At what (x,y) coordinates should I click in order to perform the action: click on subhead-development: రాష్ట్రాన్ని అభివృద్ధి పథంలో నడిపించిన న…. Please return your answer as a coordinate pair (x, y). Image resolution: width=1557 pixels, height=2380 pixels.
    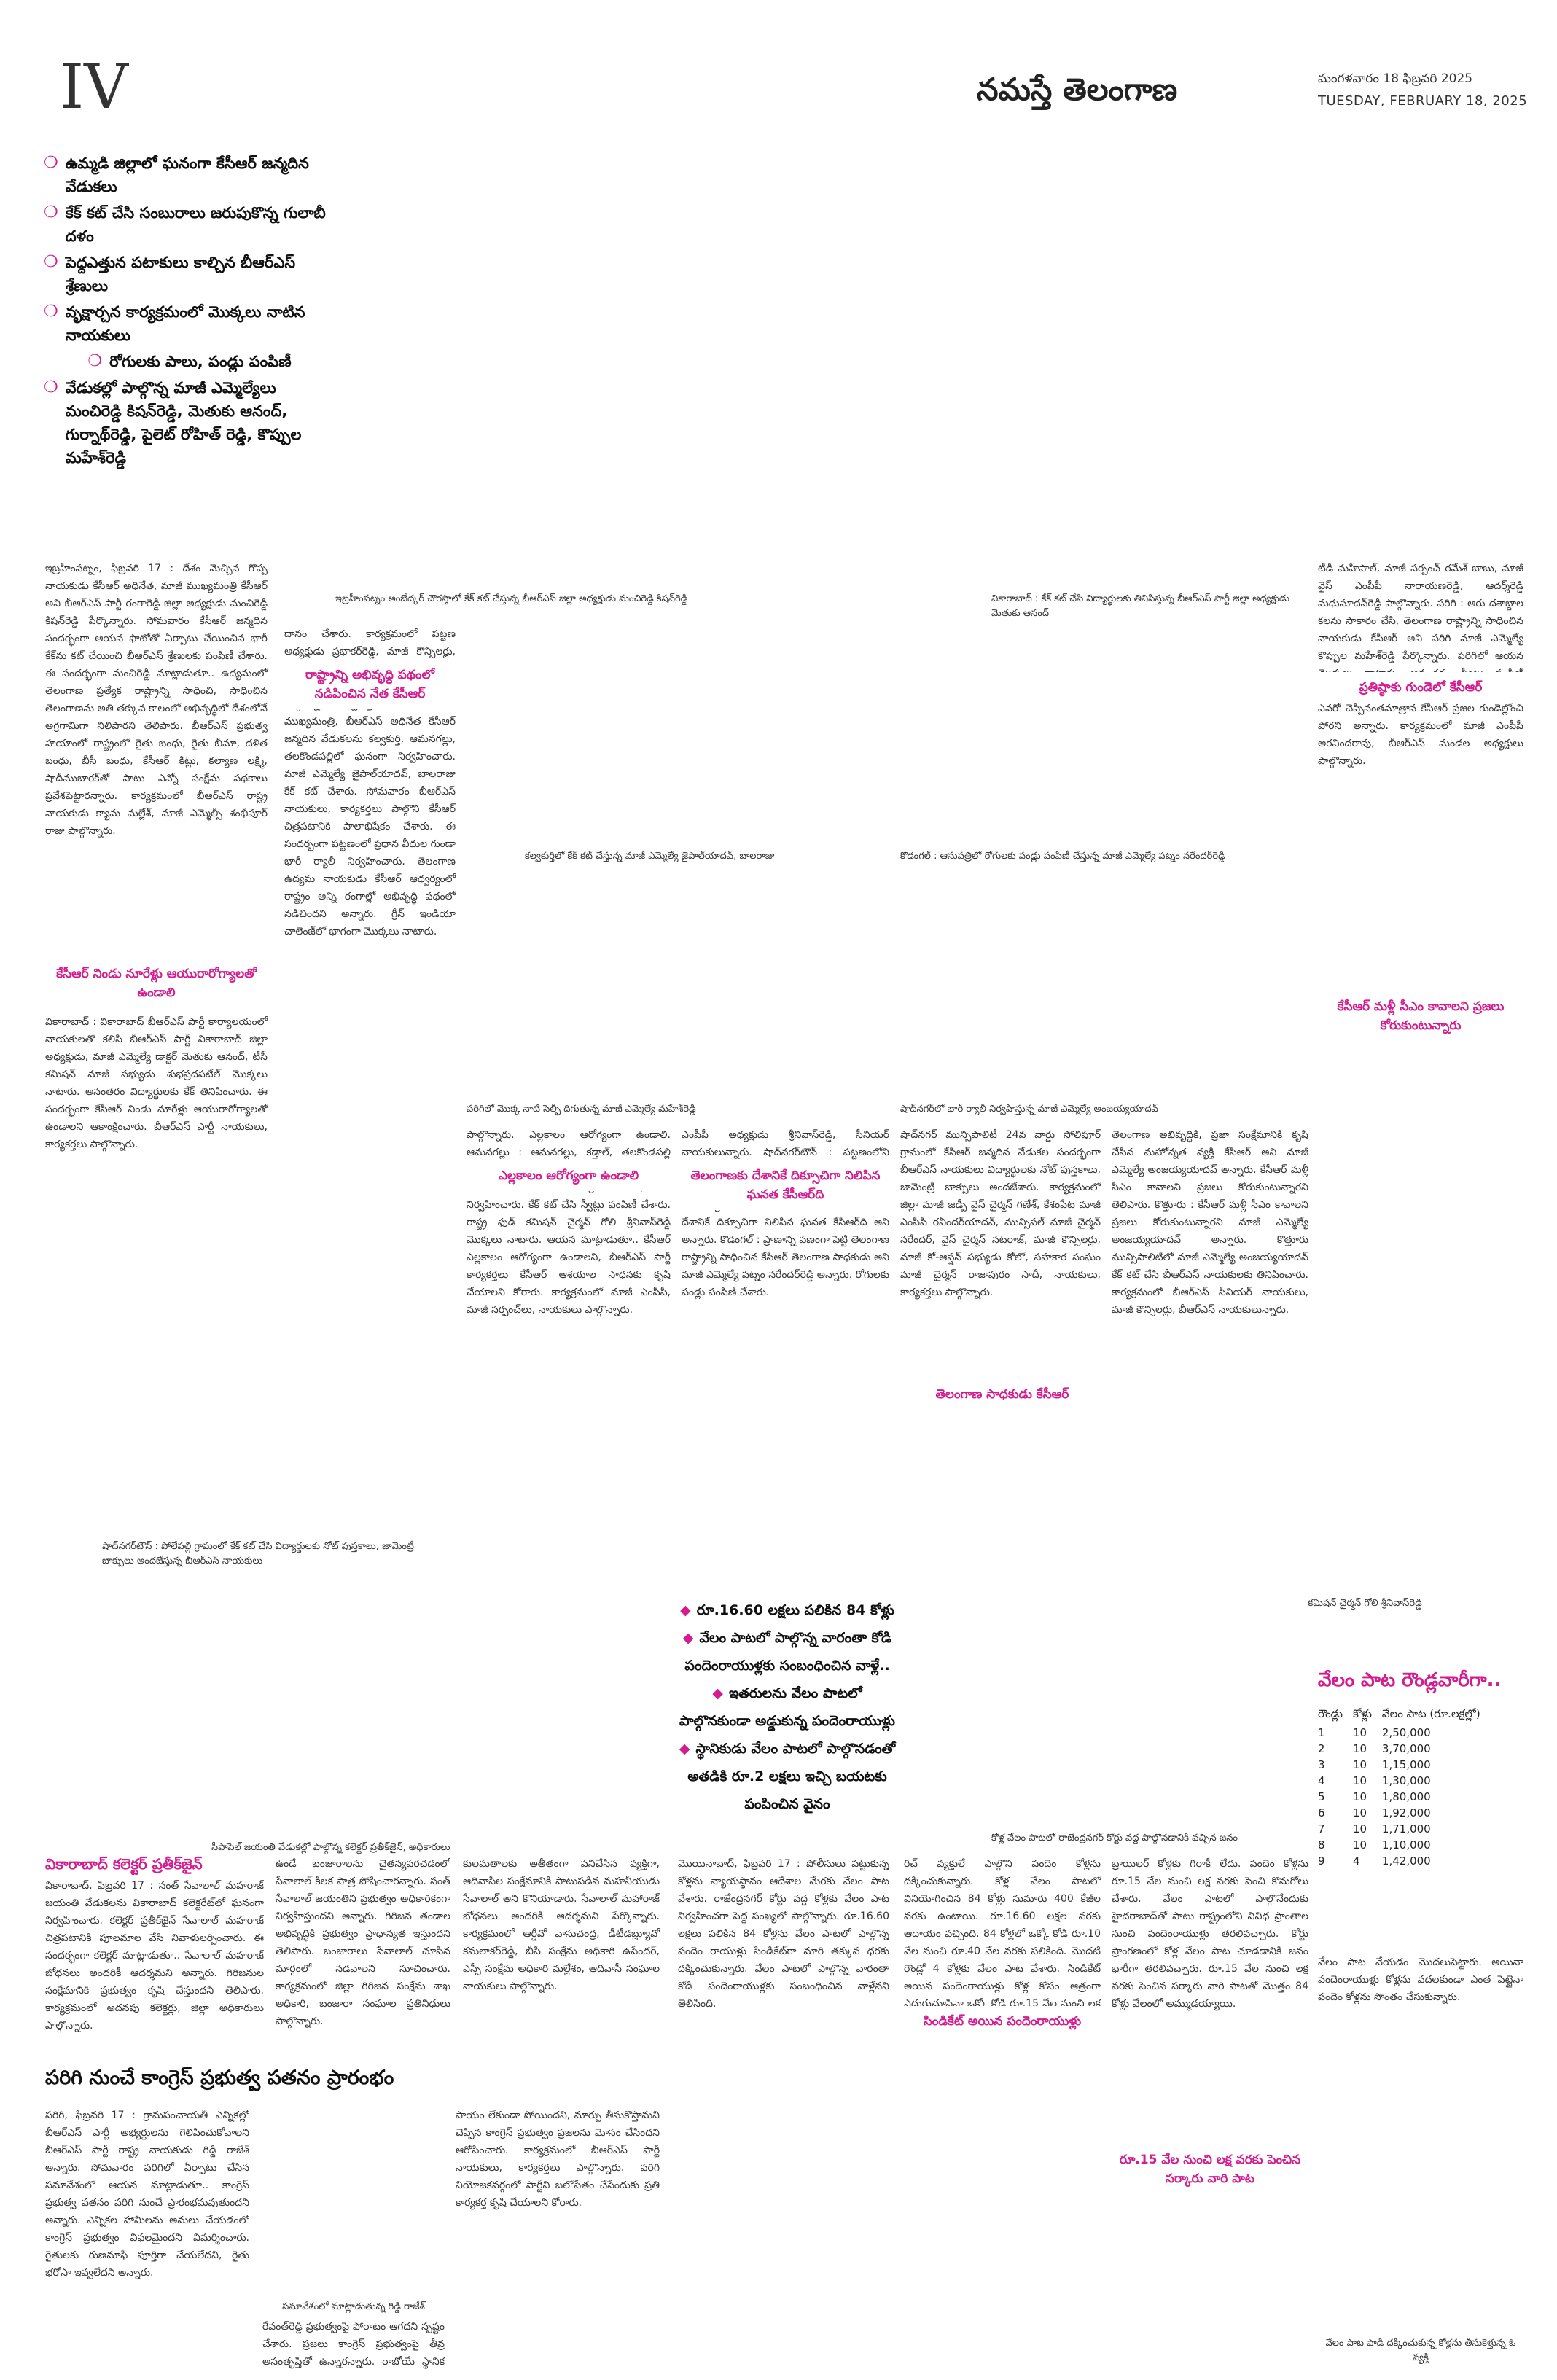
    Looking at the image, I should click on (370, 684).